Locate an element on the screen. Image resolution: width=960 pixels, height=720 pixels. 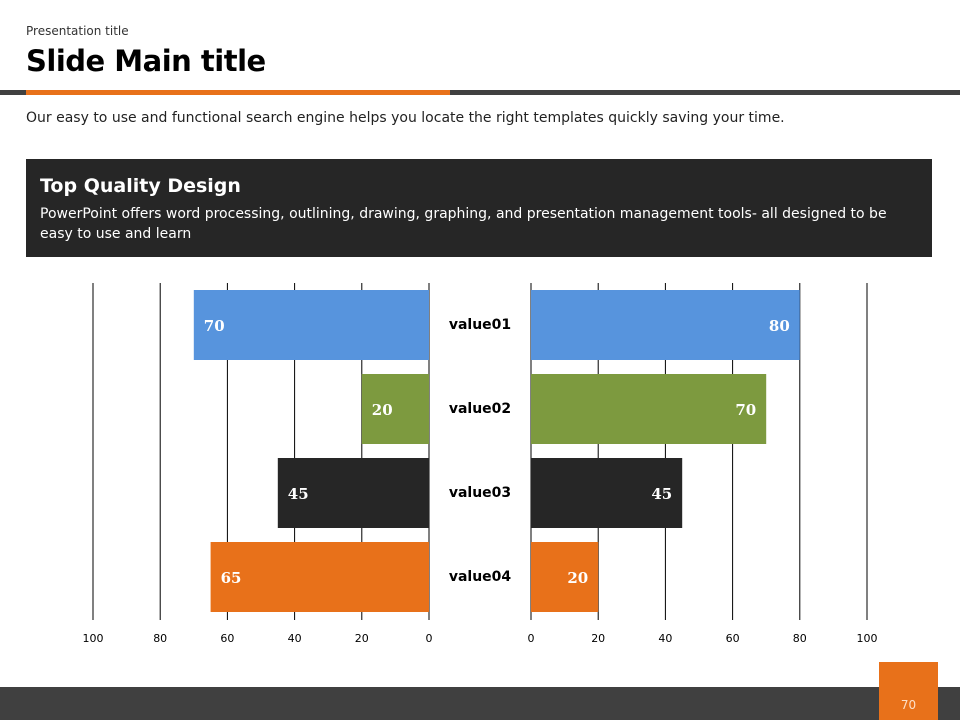
left-tick-label: 20 is located at coordinates (362, 638).